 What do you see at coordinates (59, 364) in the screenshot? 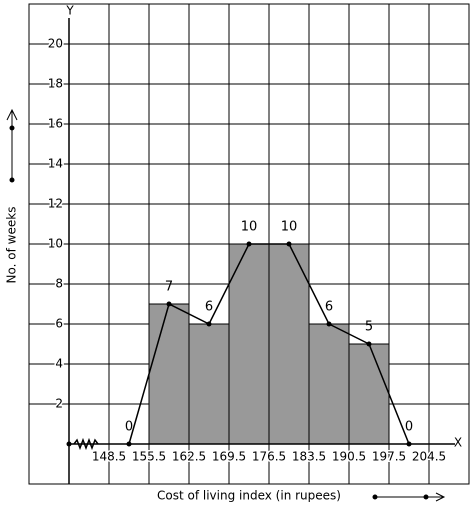
I see `y-tick-label: 4` at bounding box center [59, 364].